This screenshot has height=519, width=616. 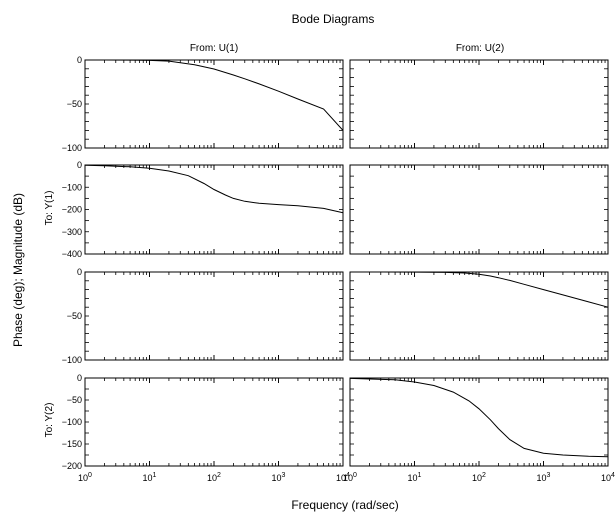 What do you see at coordinates (72, 232) in the screenshot?
I see `y-tick-label: −300` at bounding box center [72, 232].